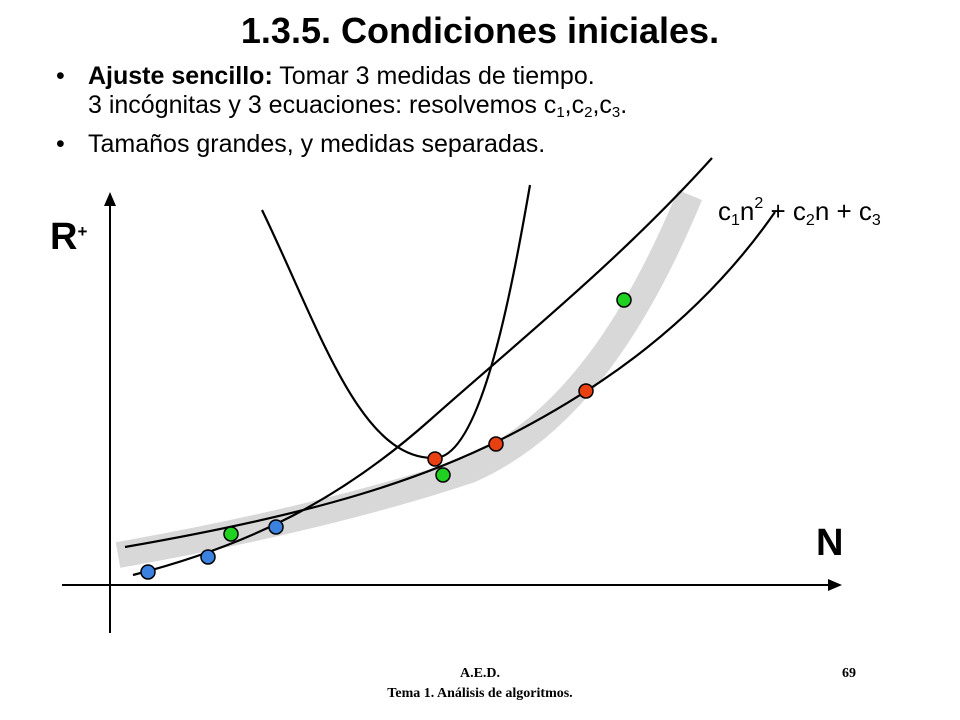 This screenshot has height=720, width=960. I want to click on f-n1: n + c, so click(843, 211).